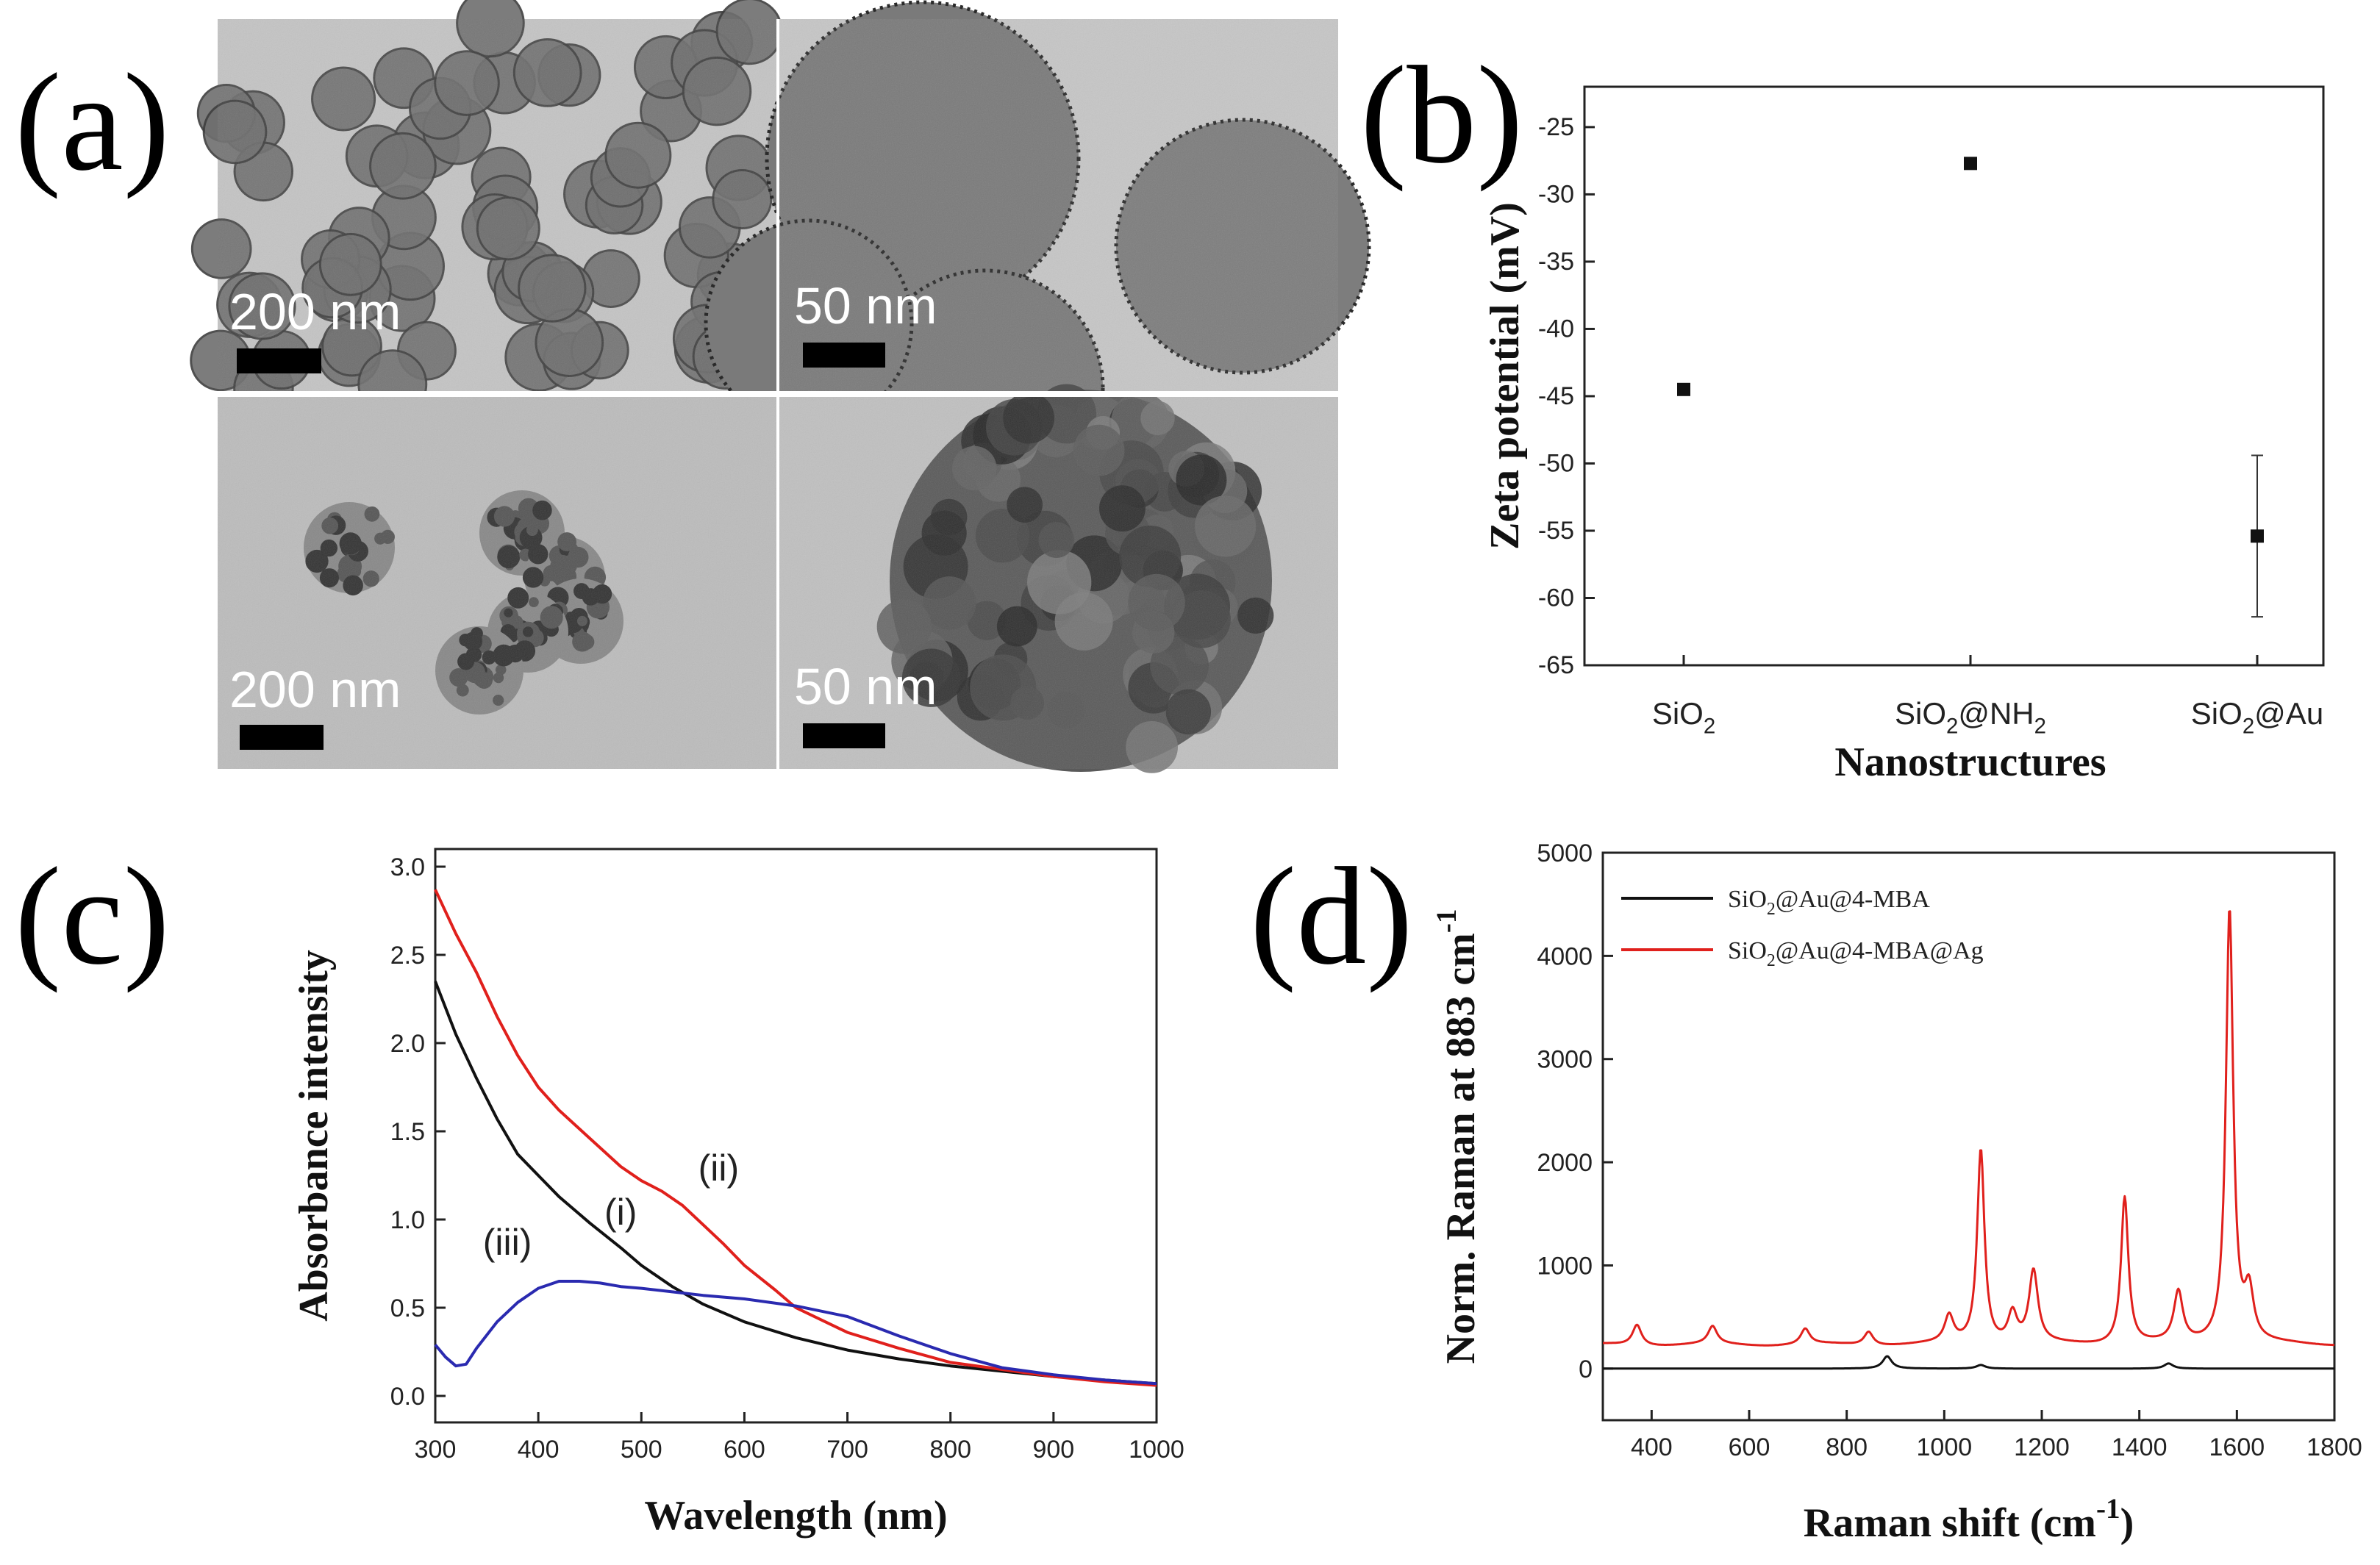  I want to click on x-tick-label-d-4: 1200, so click(2042, 1447).